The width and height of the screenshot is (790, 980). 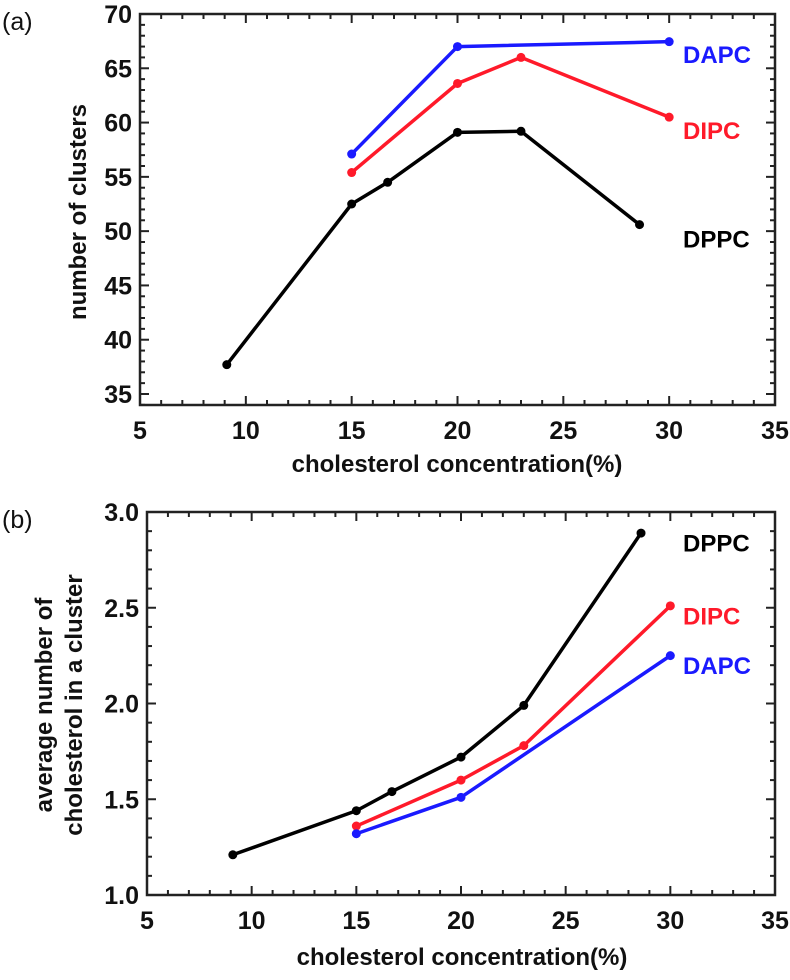 What do you see at coordinates (44, 705) in the screenshot?
I see `panel-b-ylabel-line1: average number of` at bounding box center [44, 705].